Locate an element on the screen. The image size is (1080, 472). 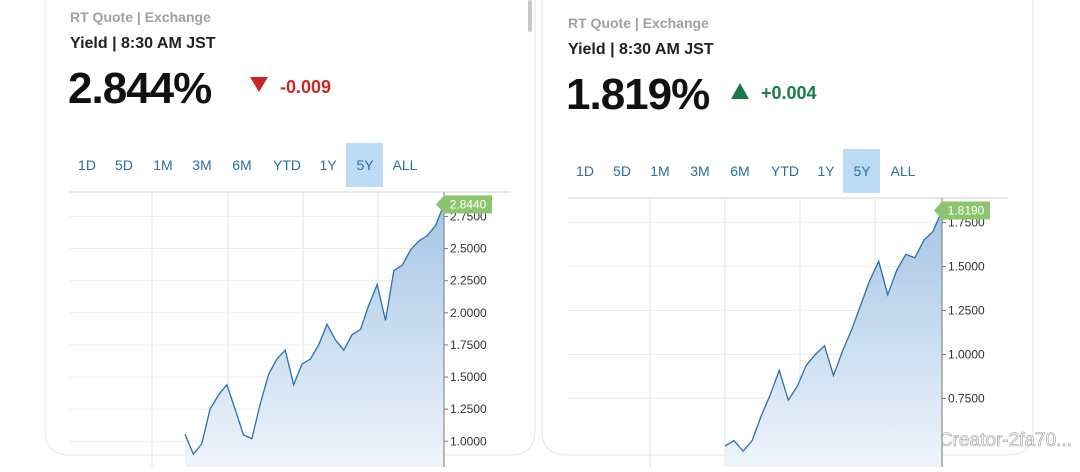
last-price: 2.844% is located at coordinates (139, 88).